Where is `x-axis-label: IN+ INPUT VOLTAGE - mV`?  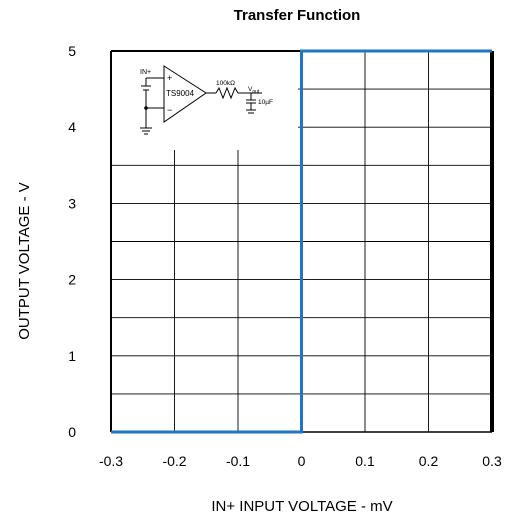
x-axis-label: IN+ INPUT VOLTAGE - mV is located at coordinates (301, 506).